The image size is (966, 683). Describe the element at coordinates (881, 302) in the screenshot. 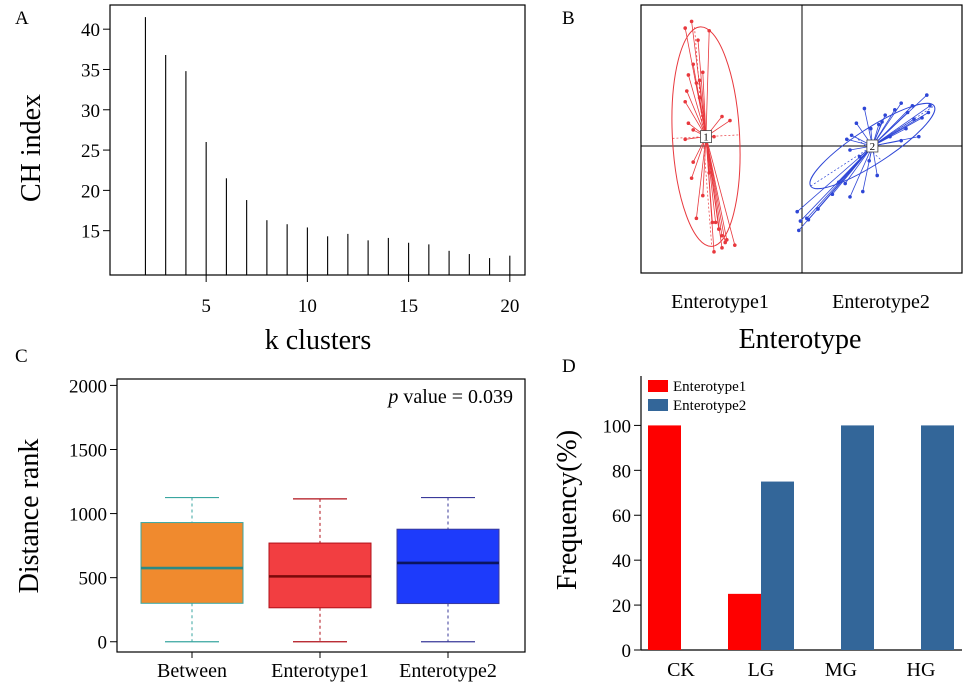

I see `panel-b-group-label-2: Enterotype2` at that location.